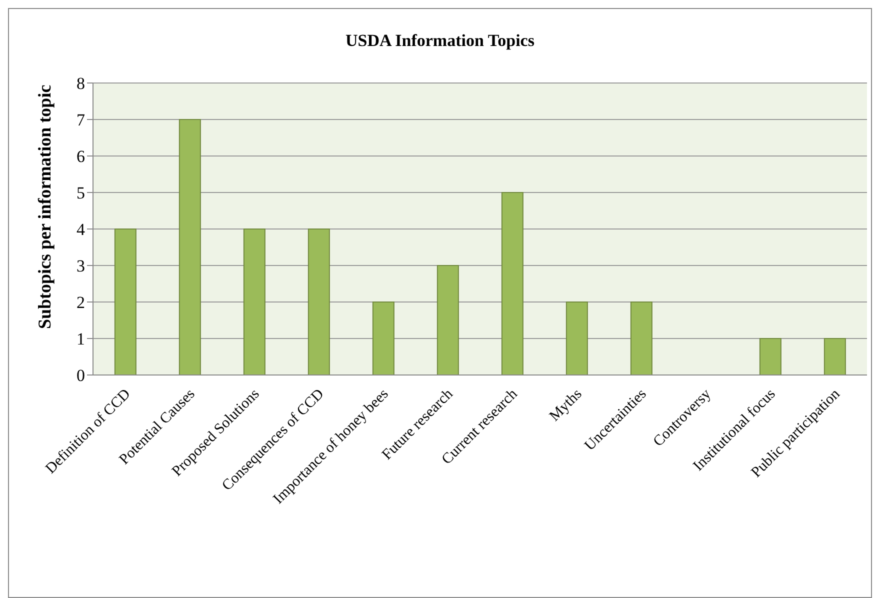 The width and height of the screenshot is (879, 598). What do you see at coordinates (440, 41) in the screenshot?
I see `chart-title: USDA Information Topics` at bounding box center [440, 41].